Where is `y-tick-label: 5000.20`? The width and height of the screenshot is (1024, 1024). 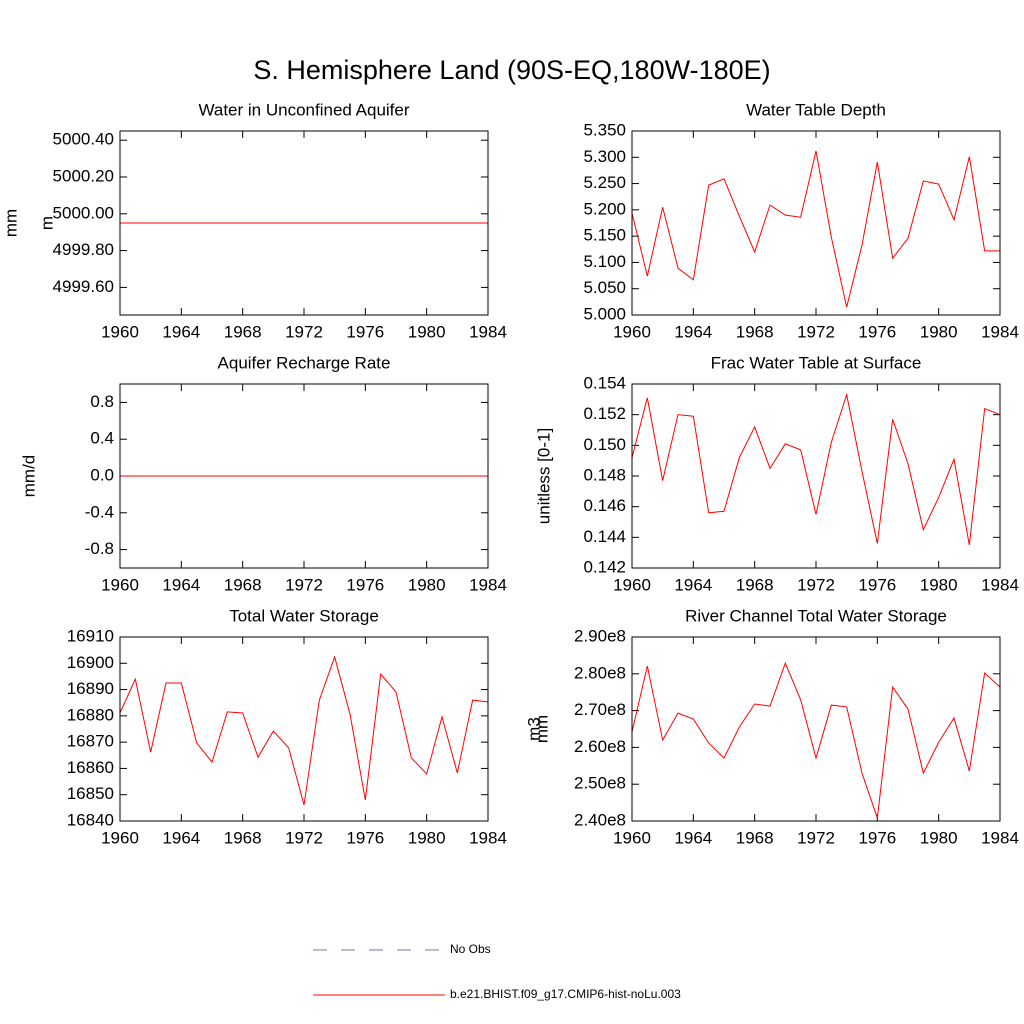
y-tick-label: 5000.20 is located at coordinates (83, 175).